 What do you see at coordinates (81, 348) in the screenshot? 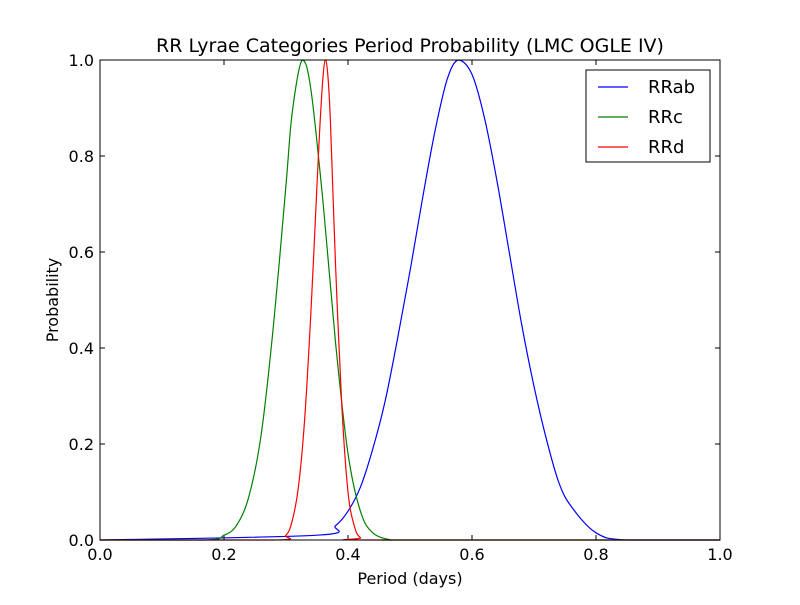
I see `y-tick-label: 0.4` at bounding box center [81, 348].